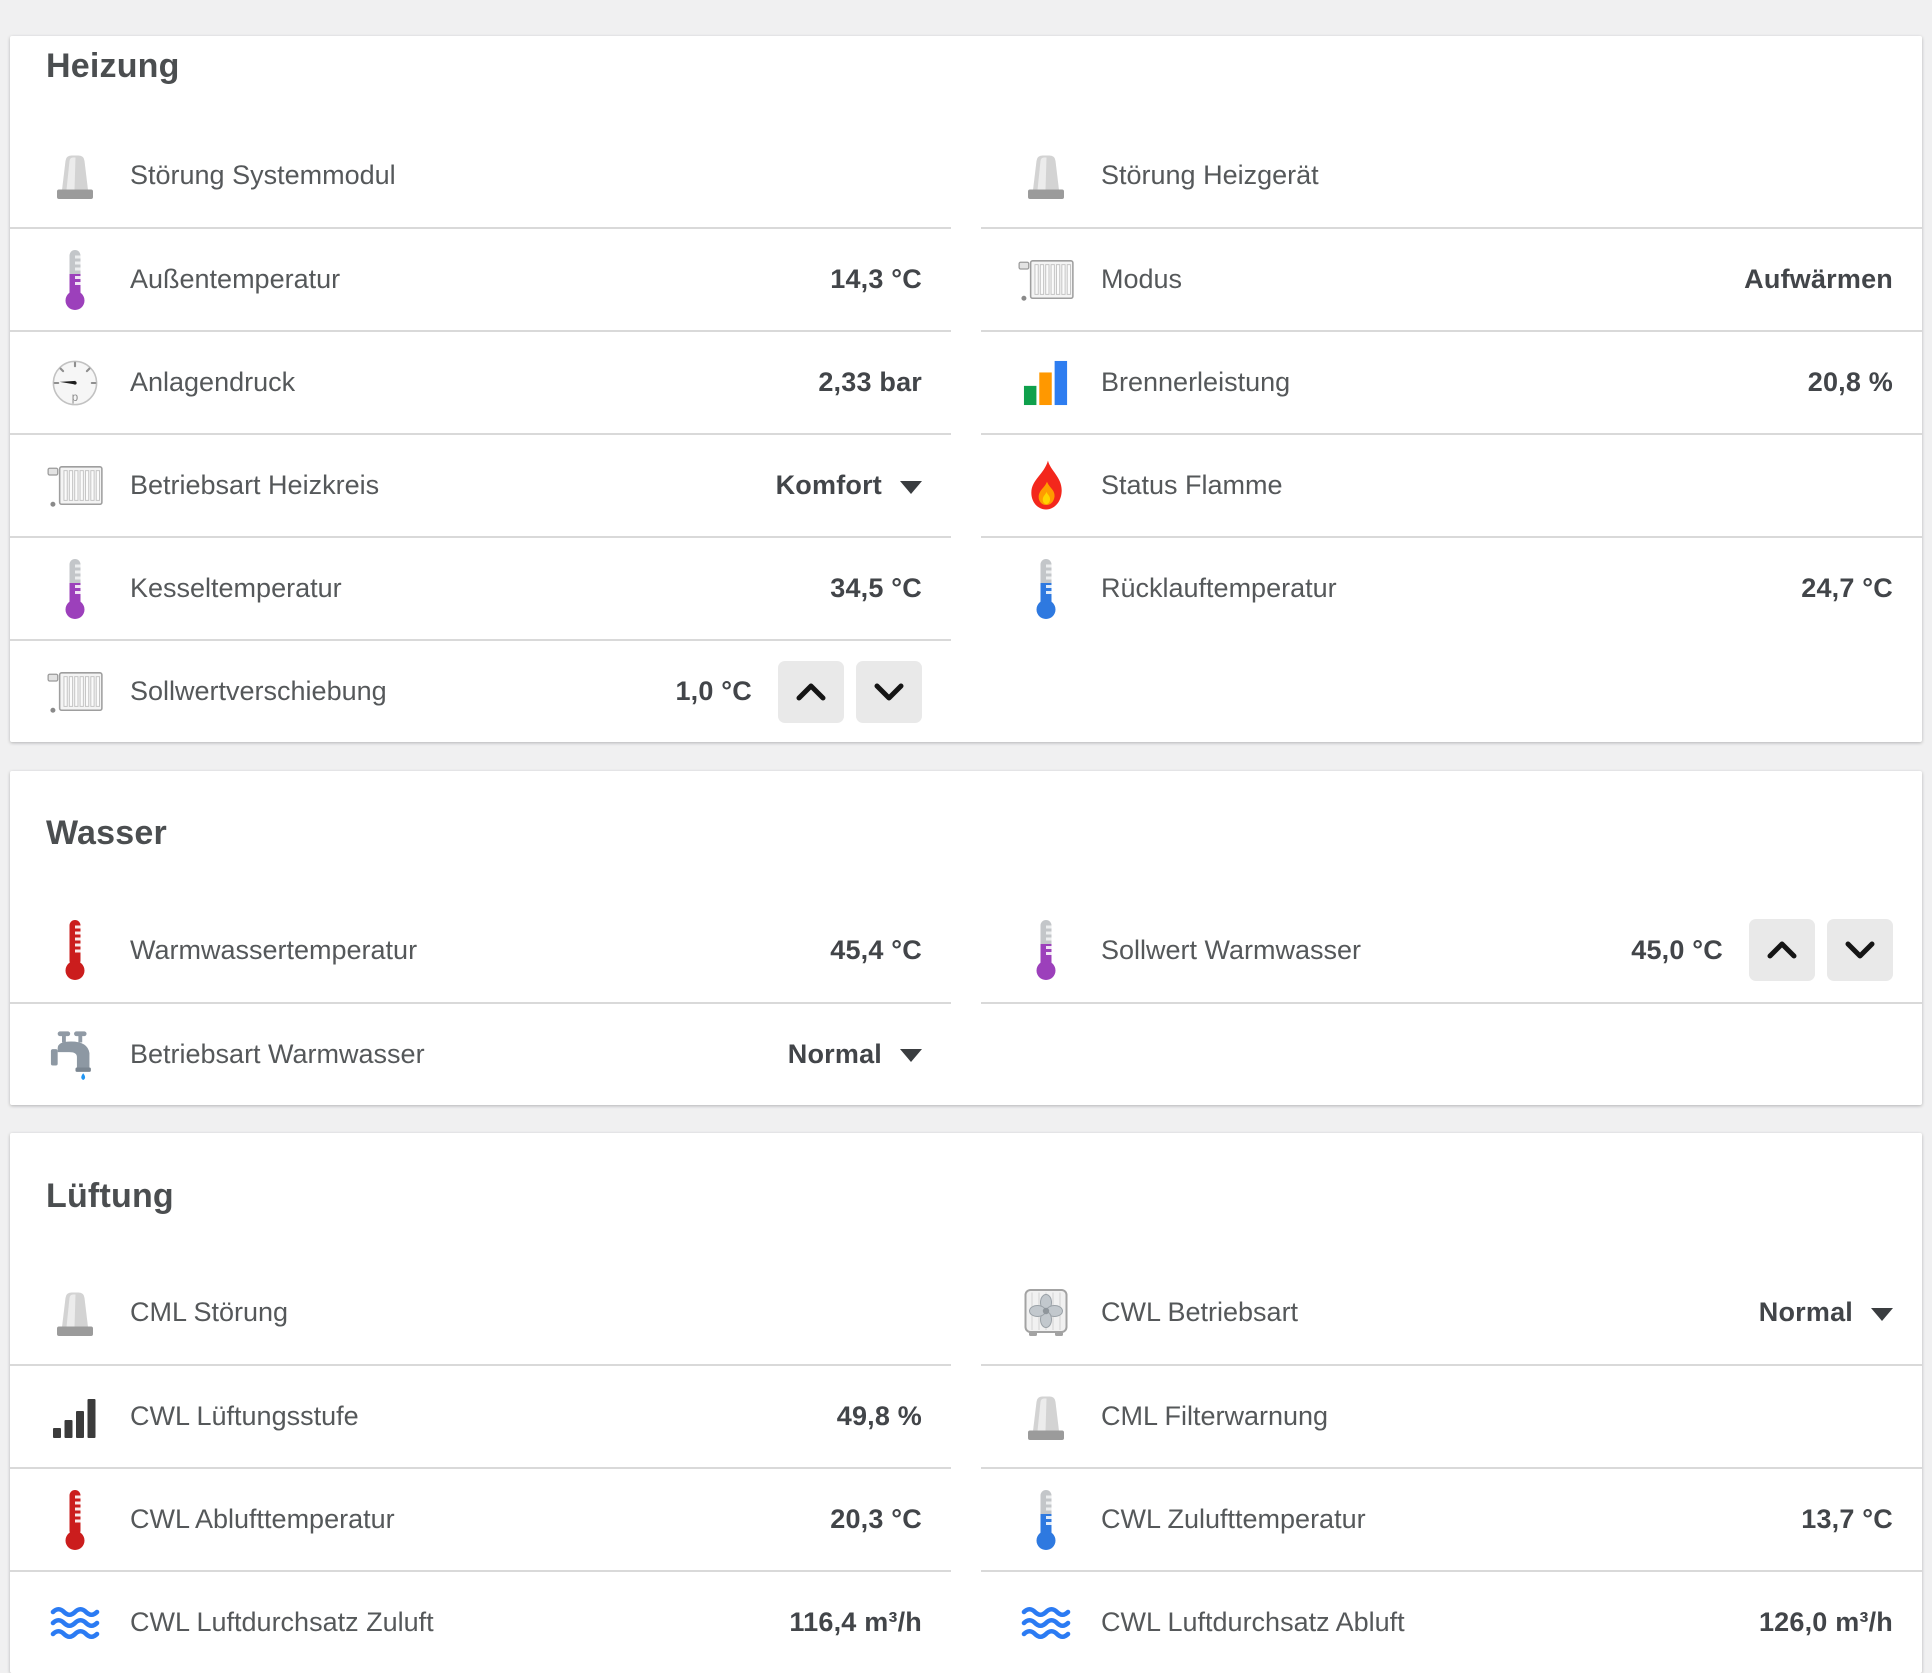  I want to click on faucet-icon, so click(75, 1054).